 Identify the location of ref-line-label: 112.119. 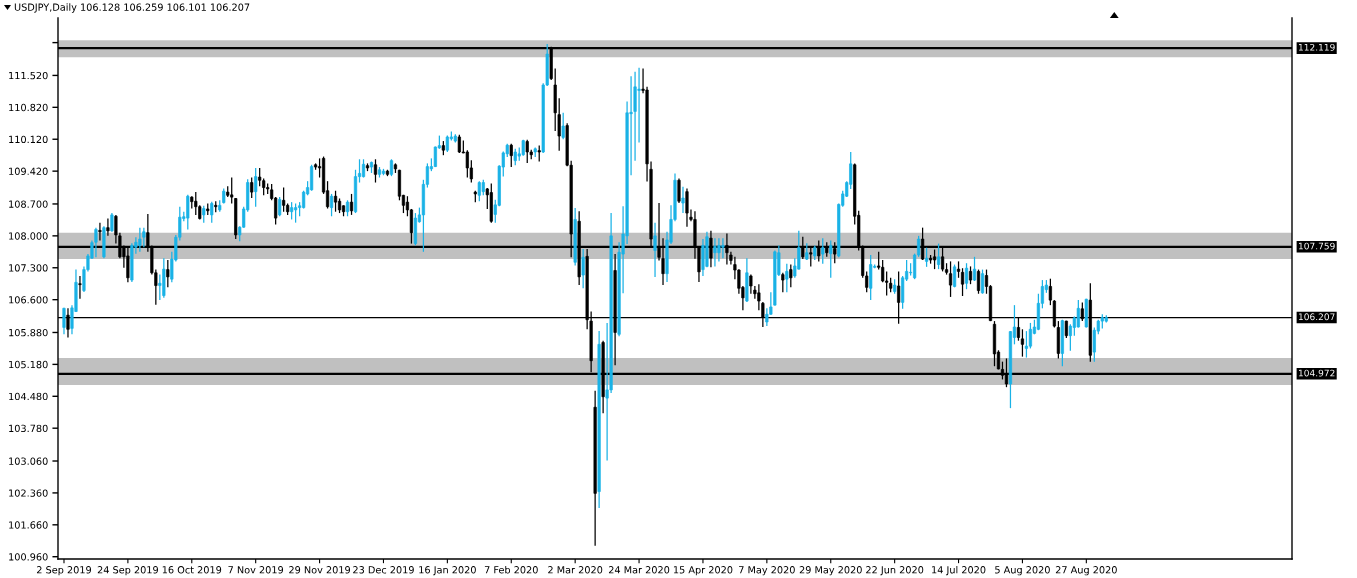
(1316, 47).